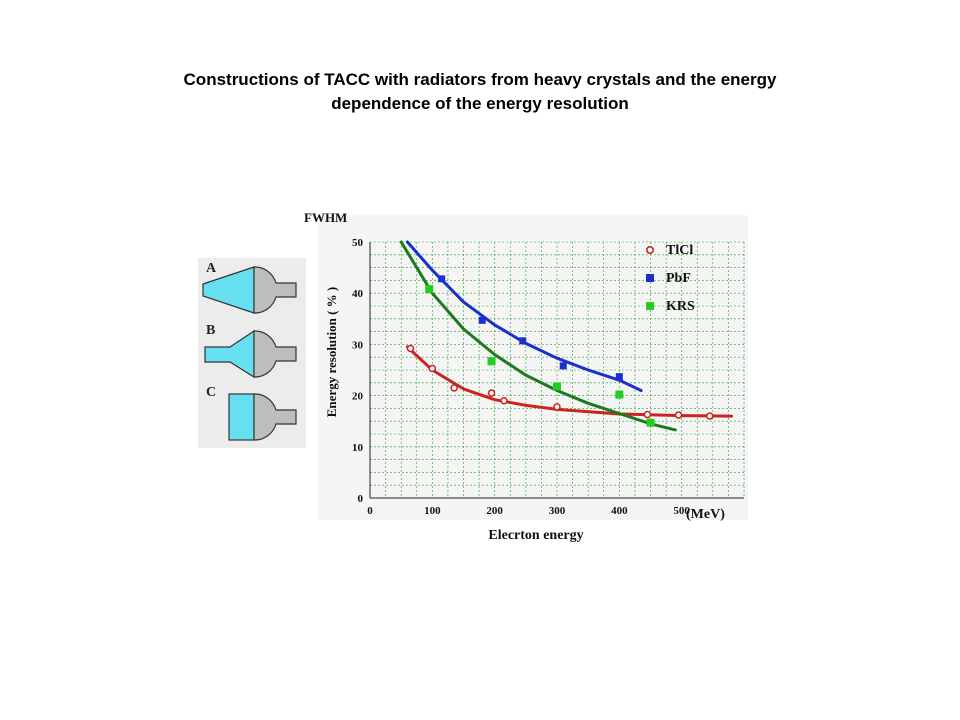 The image size is (960, 720). Describe the element at coordinates (358, 448) in the screenshot. I see `y-tick-label: 10` at that location.